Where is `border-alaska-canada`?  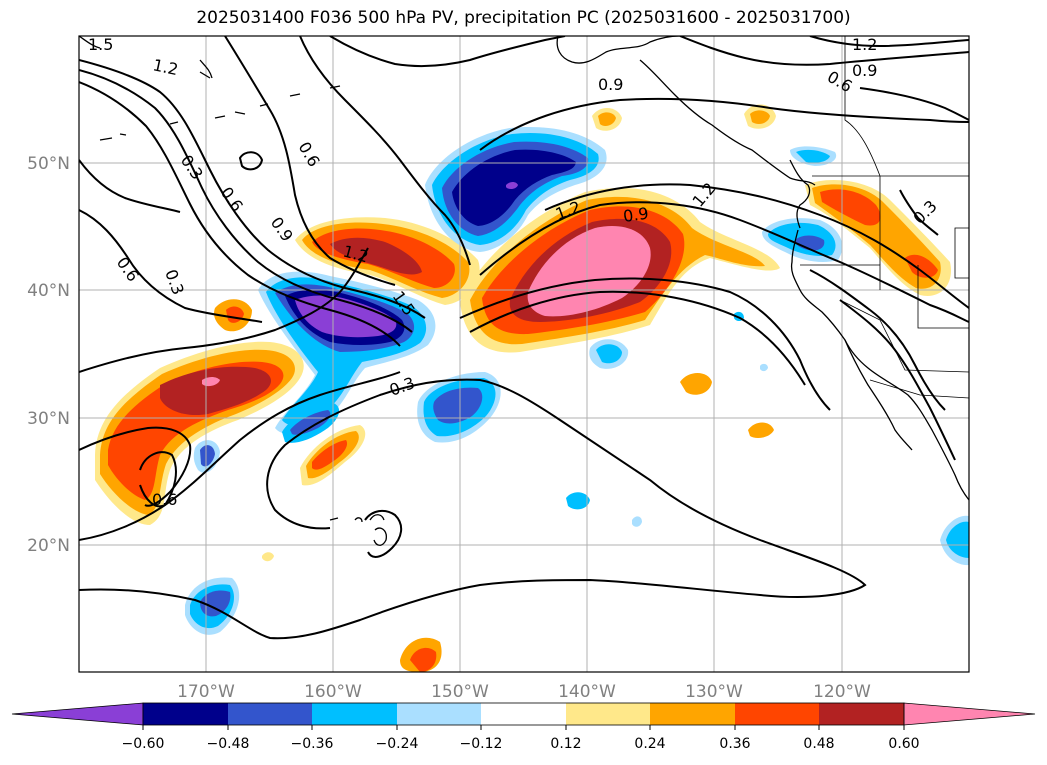 border-alaska-canada is located at coordinates (862, 106).